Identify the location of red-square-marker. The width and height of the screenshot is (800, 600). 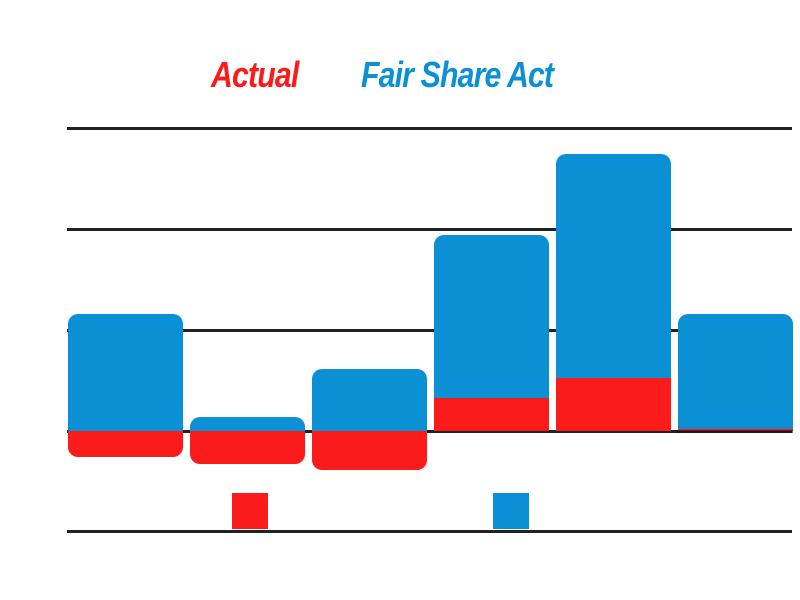
(249, 511).